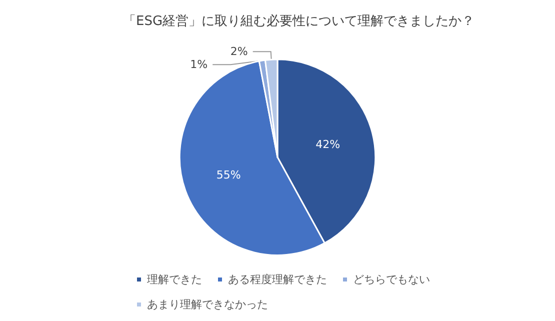  Describe the element at coordinates (228, 175) in the screenshot. I see `data-label: 55%` at that location.